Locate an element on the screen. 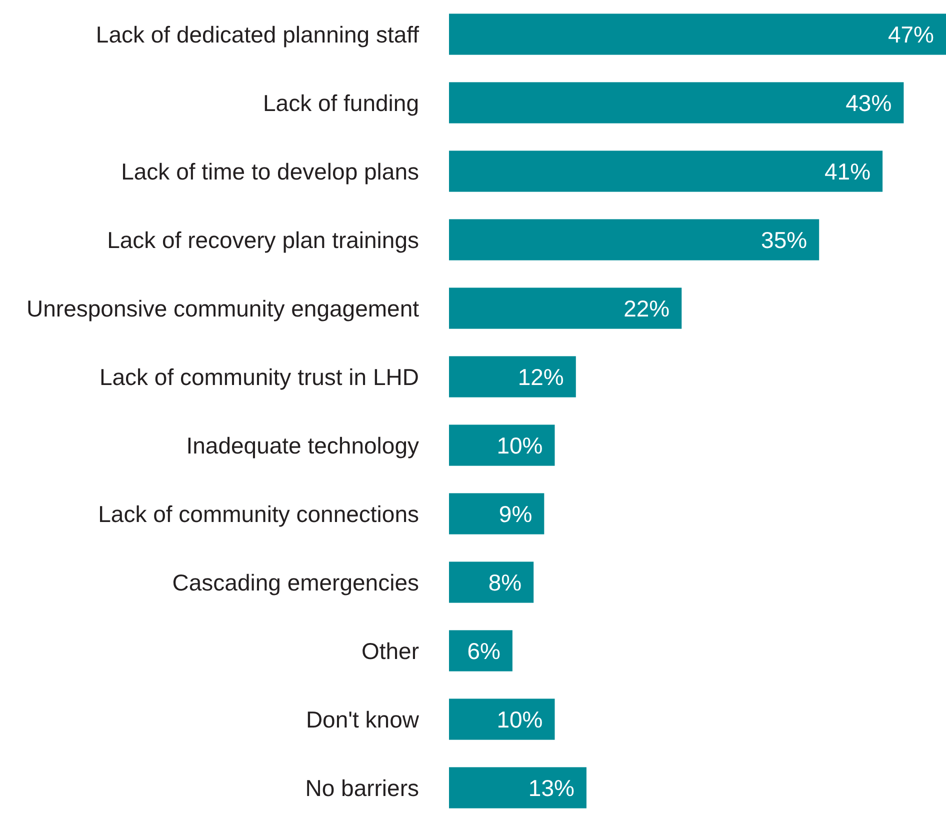 Image resolution: width=946 pixels, height=822 pixels. y-tick-label: Unresponsive community engagement is located at coordinates (223, 308).